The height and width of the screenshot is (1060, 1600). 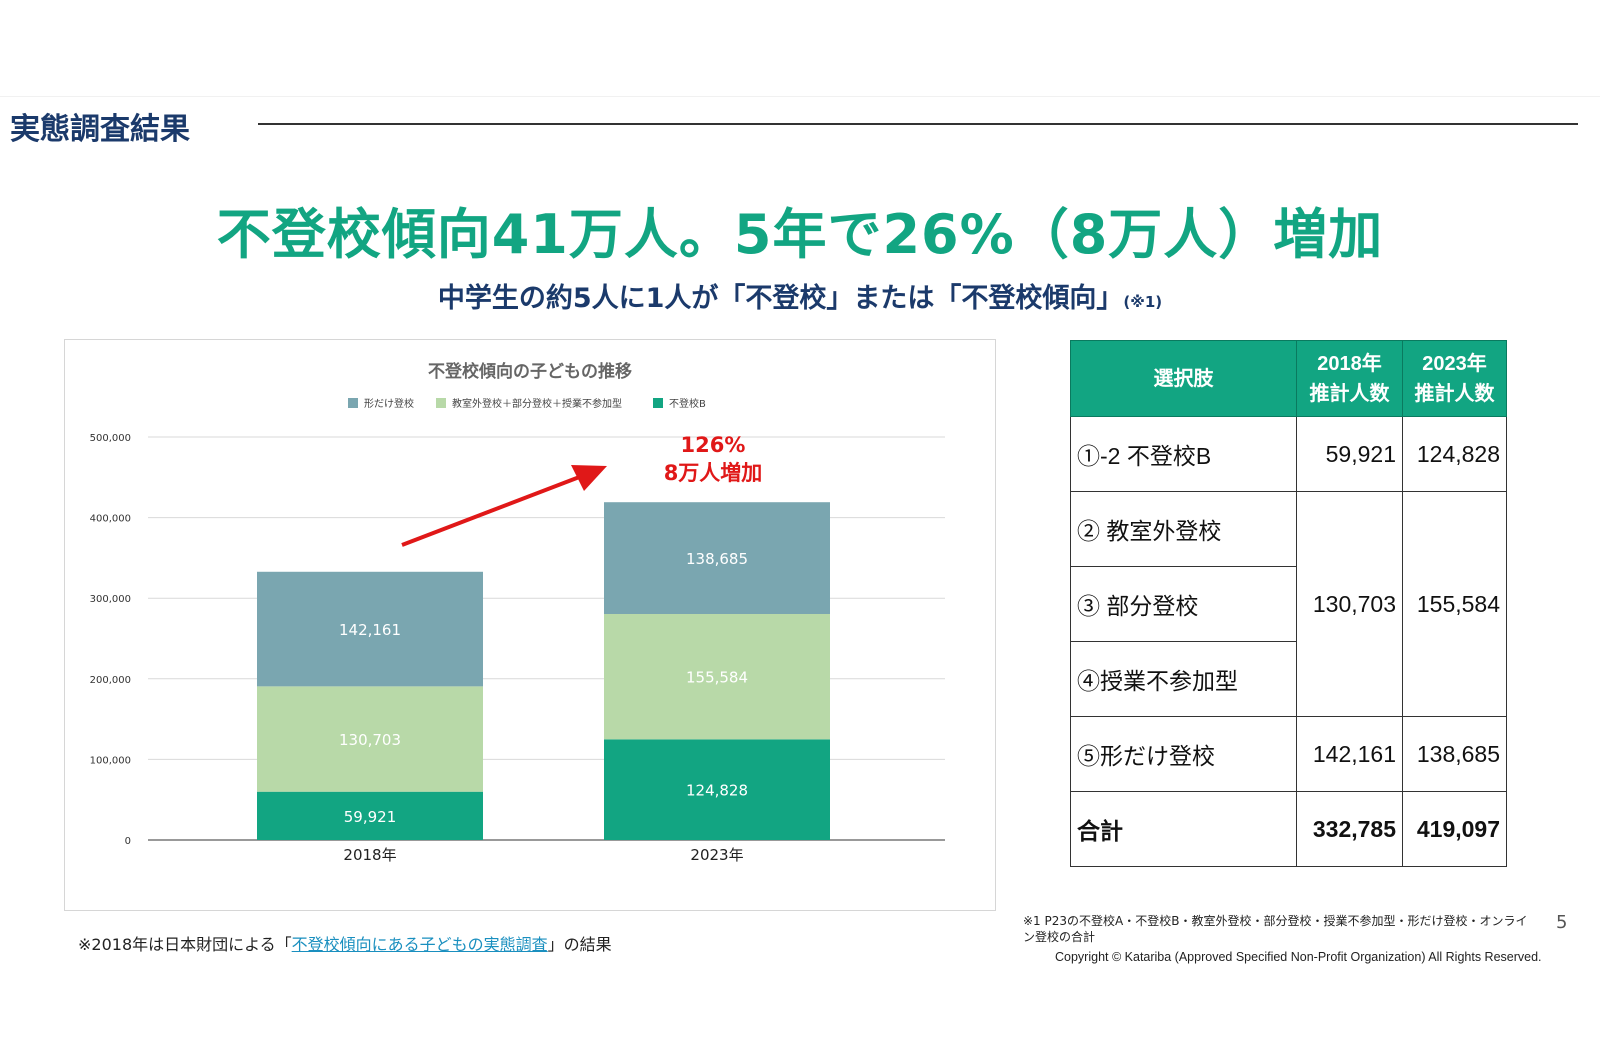 I want to click on annotation-percent: 126%, so click(x=713, y=445).